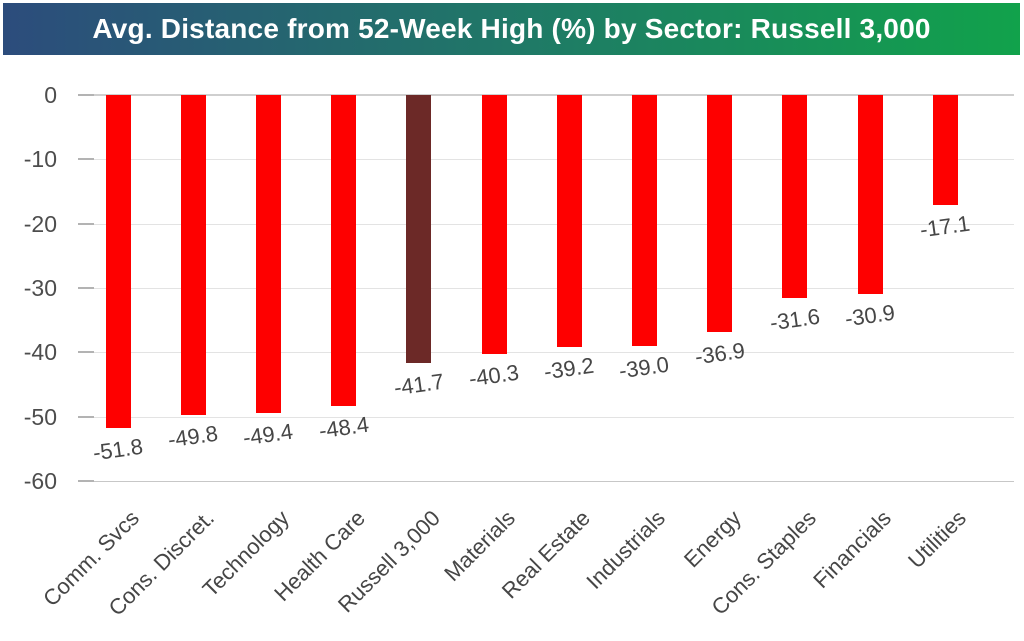  What do you see at coordinates (40, 223) in the screenshot?
I see `y-tick-label: -20` at bounding box center [40, 223].